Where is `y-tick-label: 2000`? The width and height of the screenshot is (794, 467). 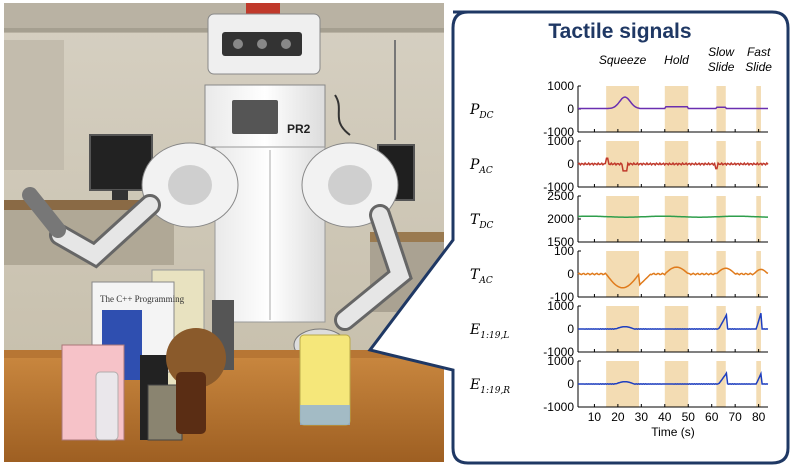 y-tick-label: 2000 is located at coordinates (560, 219).